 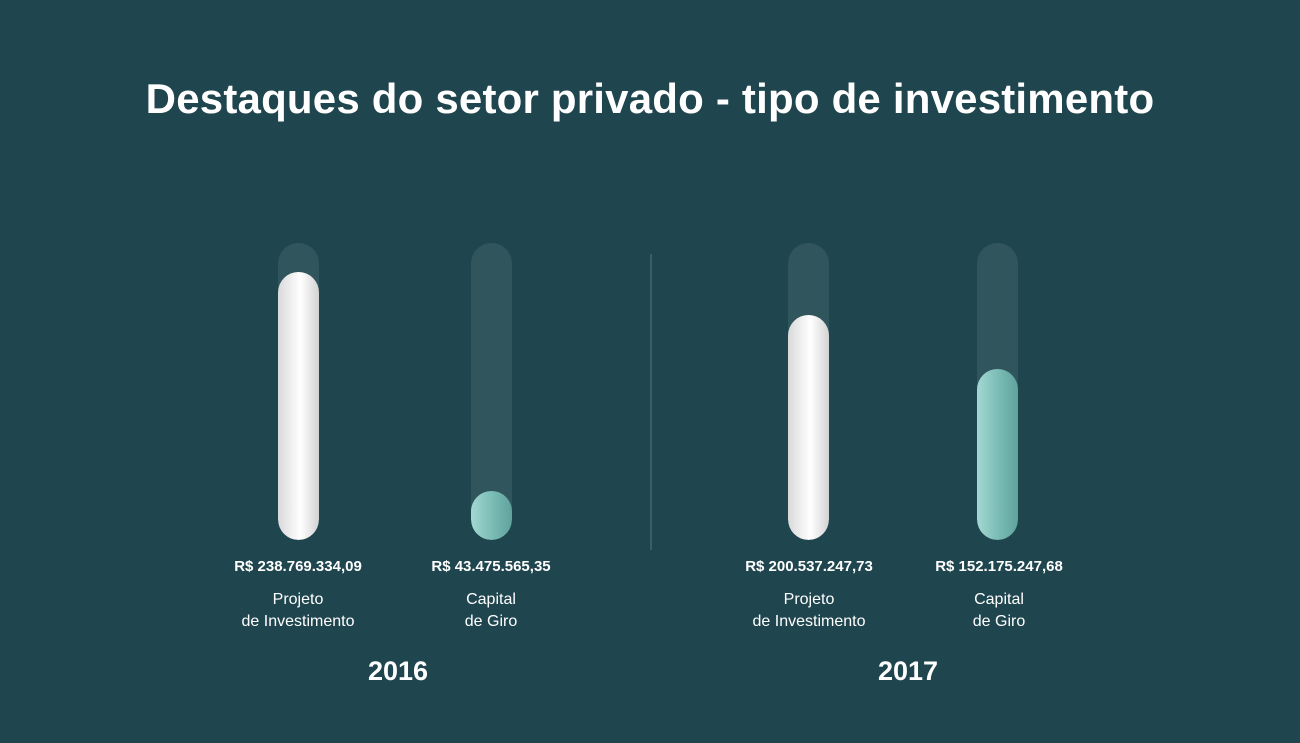 I want to click on category-label-2017-capital: Capital de Giro, so click(x=999, y=611).